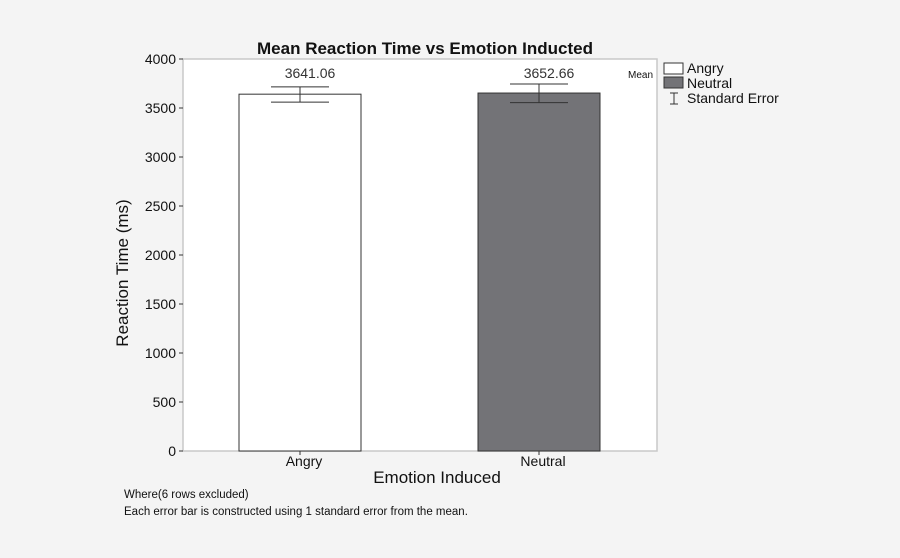 Image resolution: width=900 pixels, height=558 pixels. Describe the element at coordinates (539, 272) in the screenshot. I see `bar-neutral` at that location.